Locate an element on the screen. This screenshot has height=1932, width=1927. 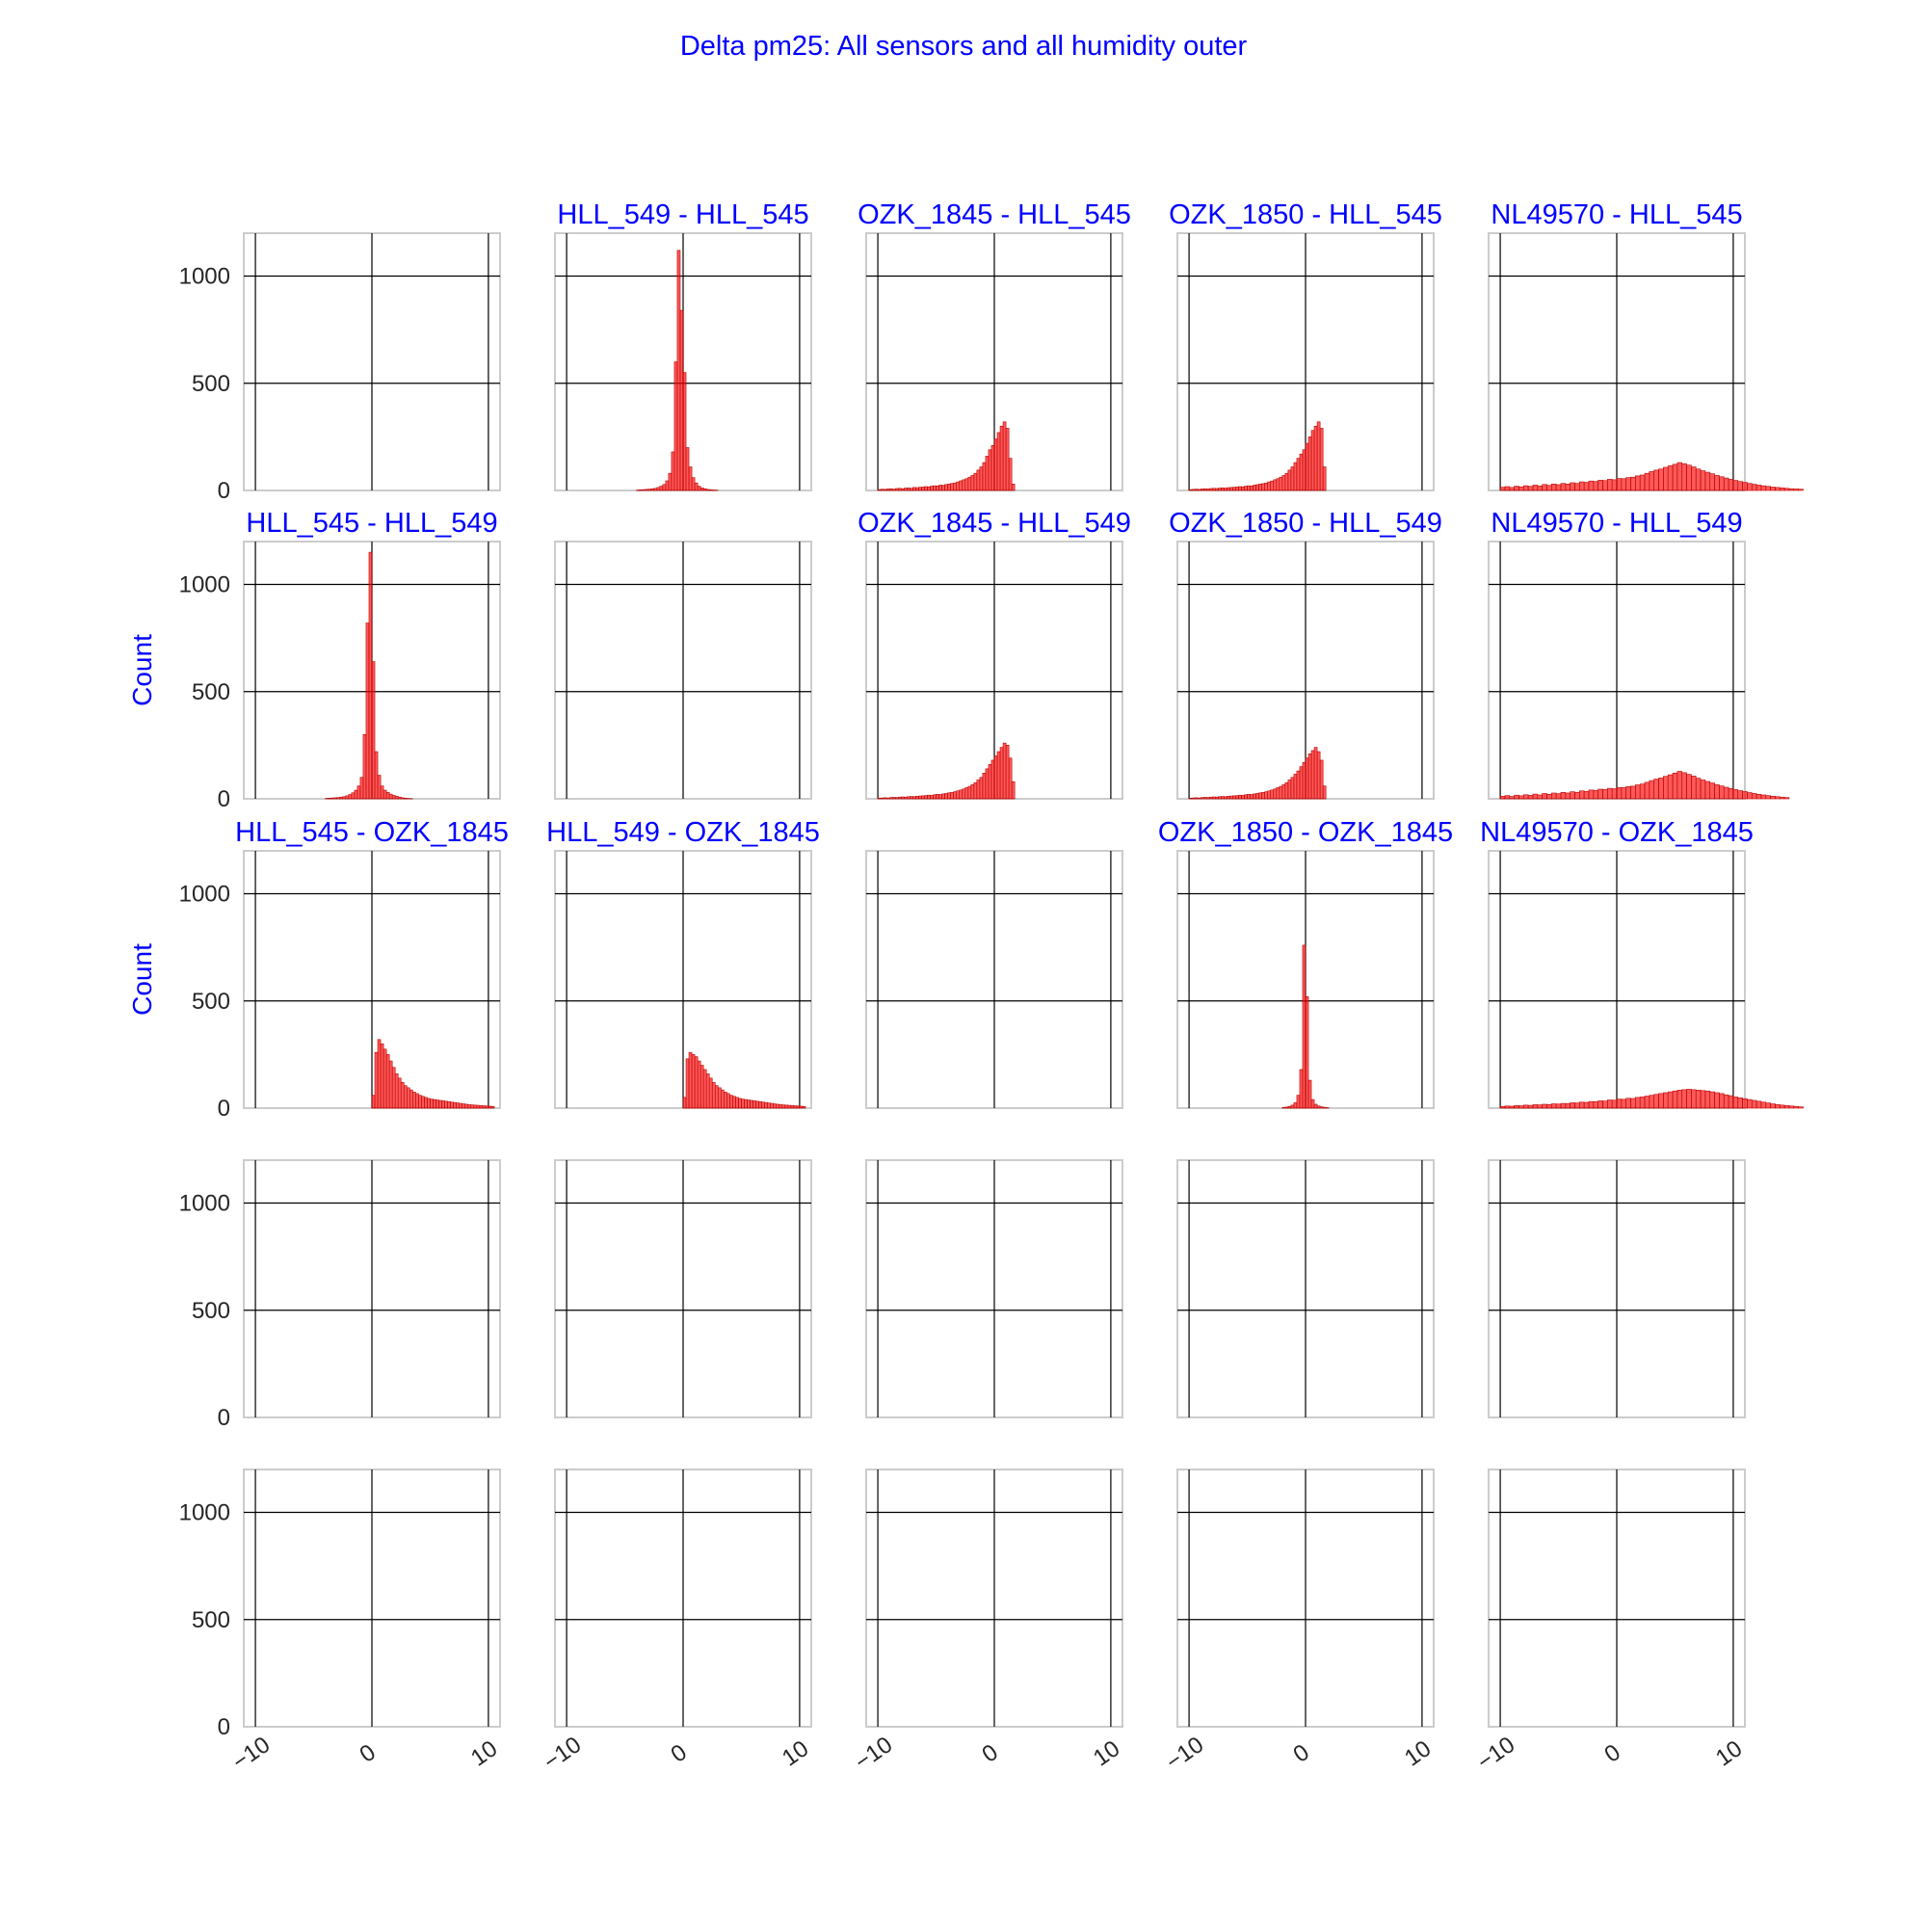
panel-title: NL49570 - OZK_1845 is located at coordinates (1617, 832).